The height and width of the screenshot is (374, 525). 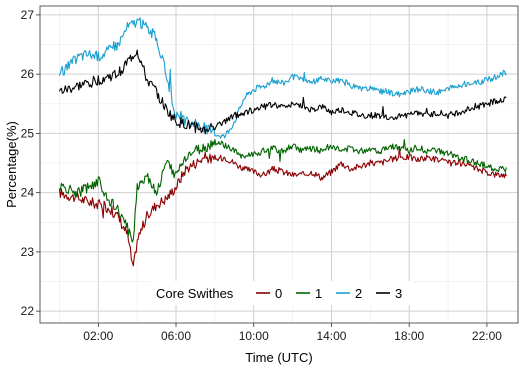 What do you see at coordinates (11, 164) in the screenshot?
I see `y-axis-title: Percentage(%)` at bounding box center [11, 164].